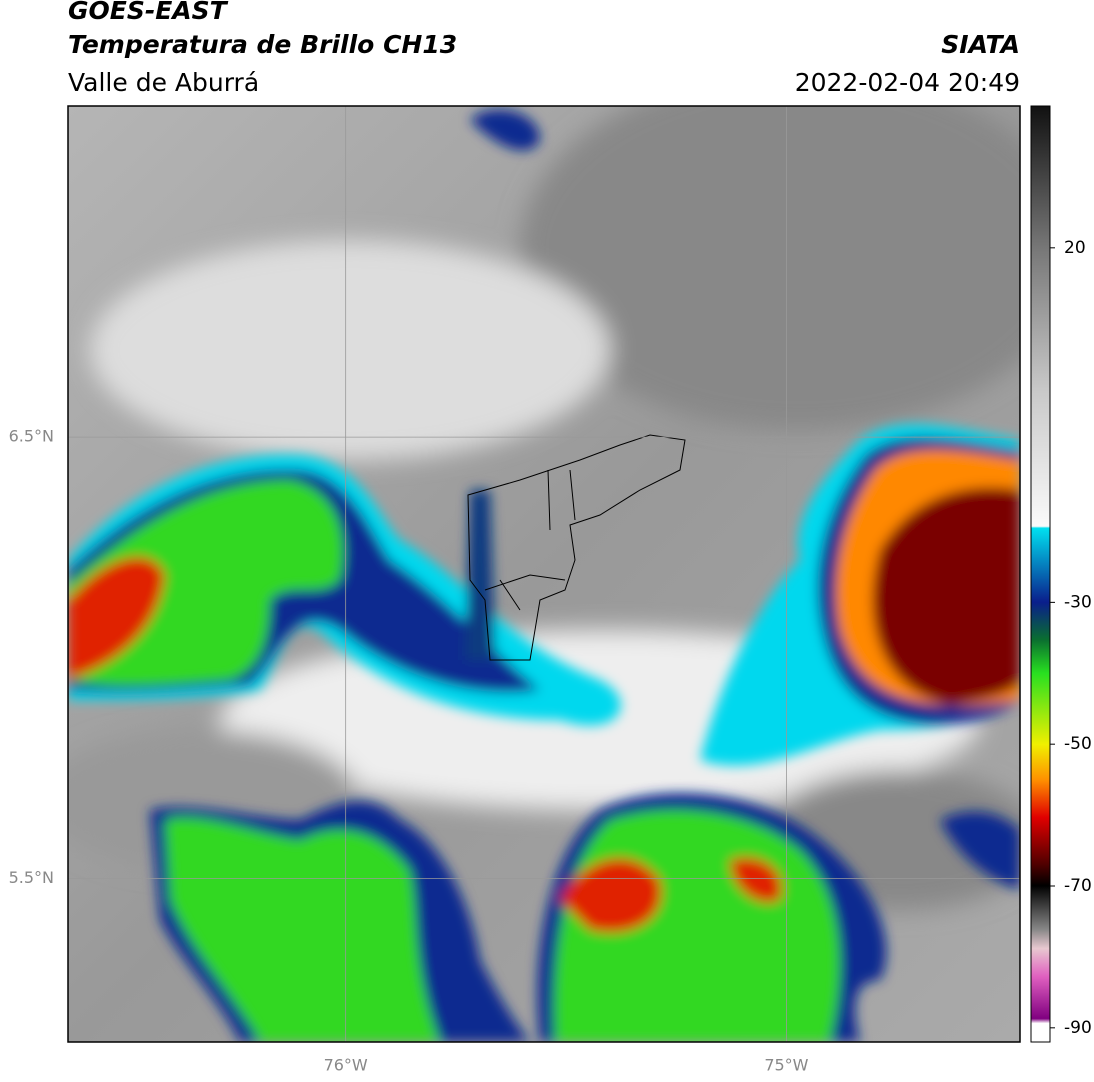 Image resolution: width=1094 pixels, height=1082 pixels. Describe the element at coordinates (1040, 574) in the screenshot. I see `colorbar` at that location.